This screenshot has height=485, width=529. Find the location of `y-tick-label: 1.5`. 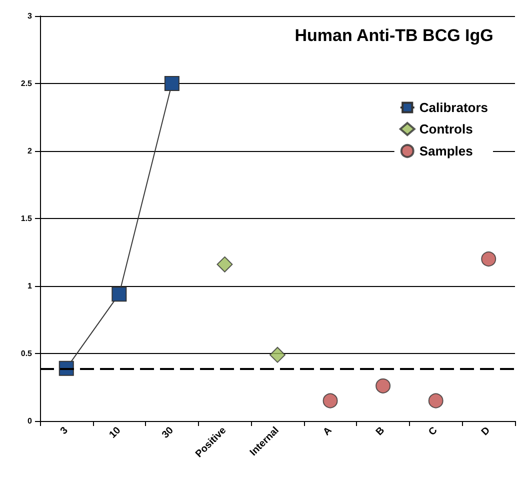

y-tick-label: 1.5 is located at coordinates (26, 218).